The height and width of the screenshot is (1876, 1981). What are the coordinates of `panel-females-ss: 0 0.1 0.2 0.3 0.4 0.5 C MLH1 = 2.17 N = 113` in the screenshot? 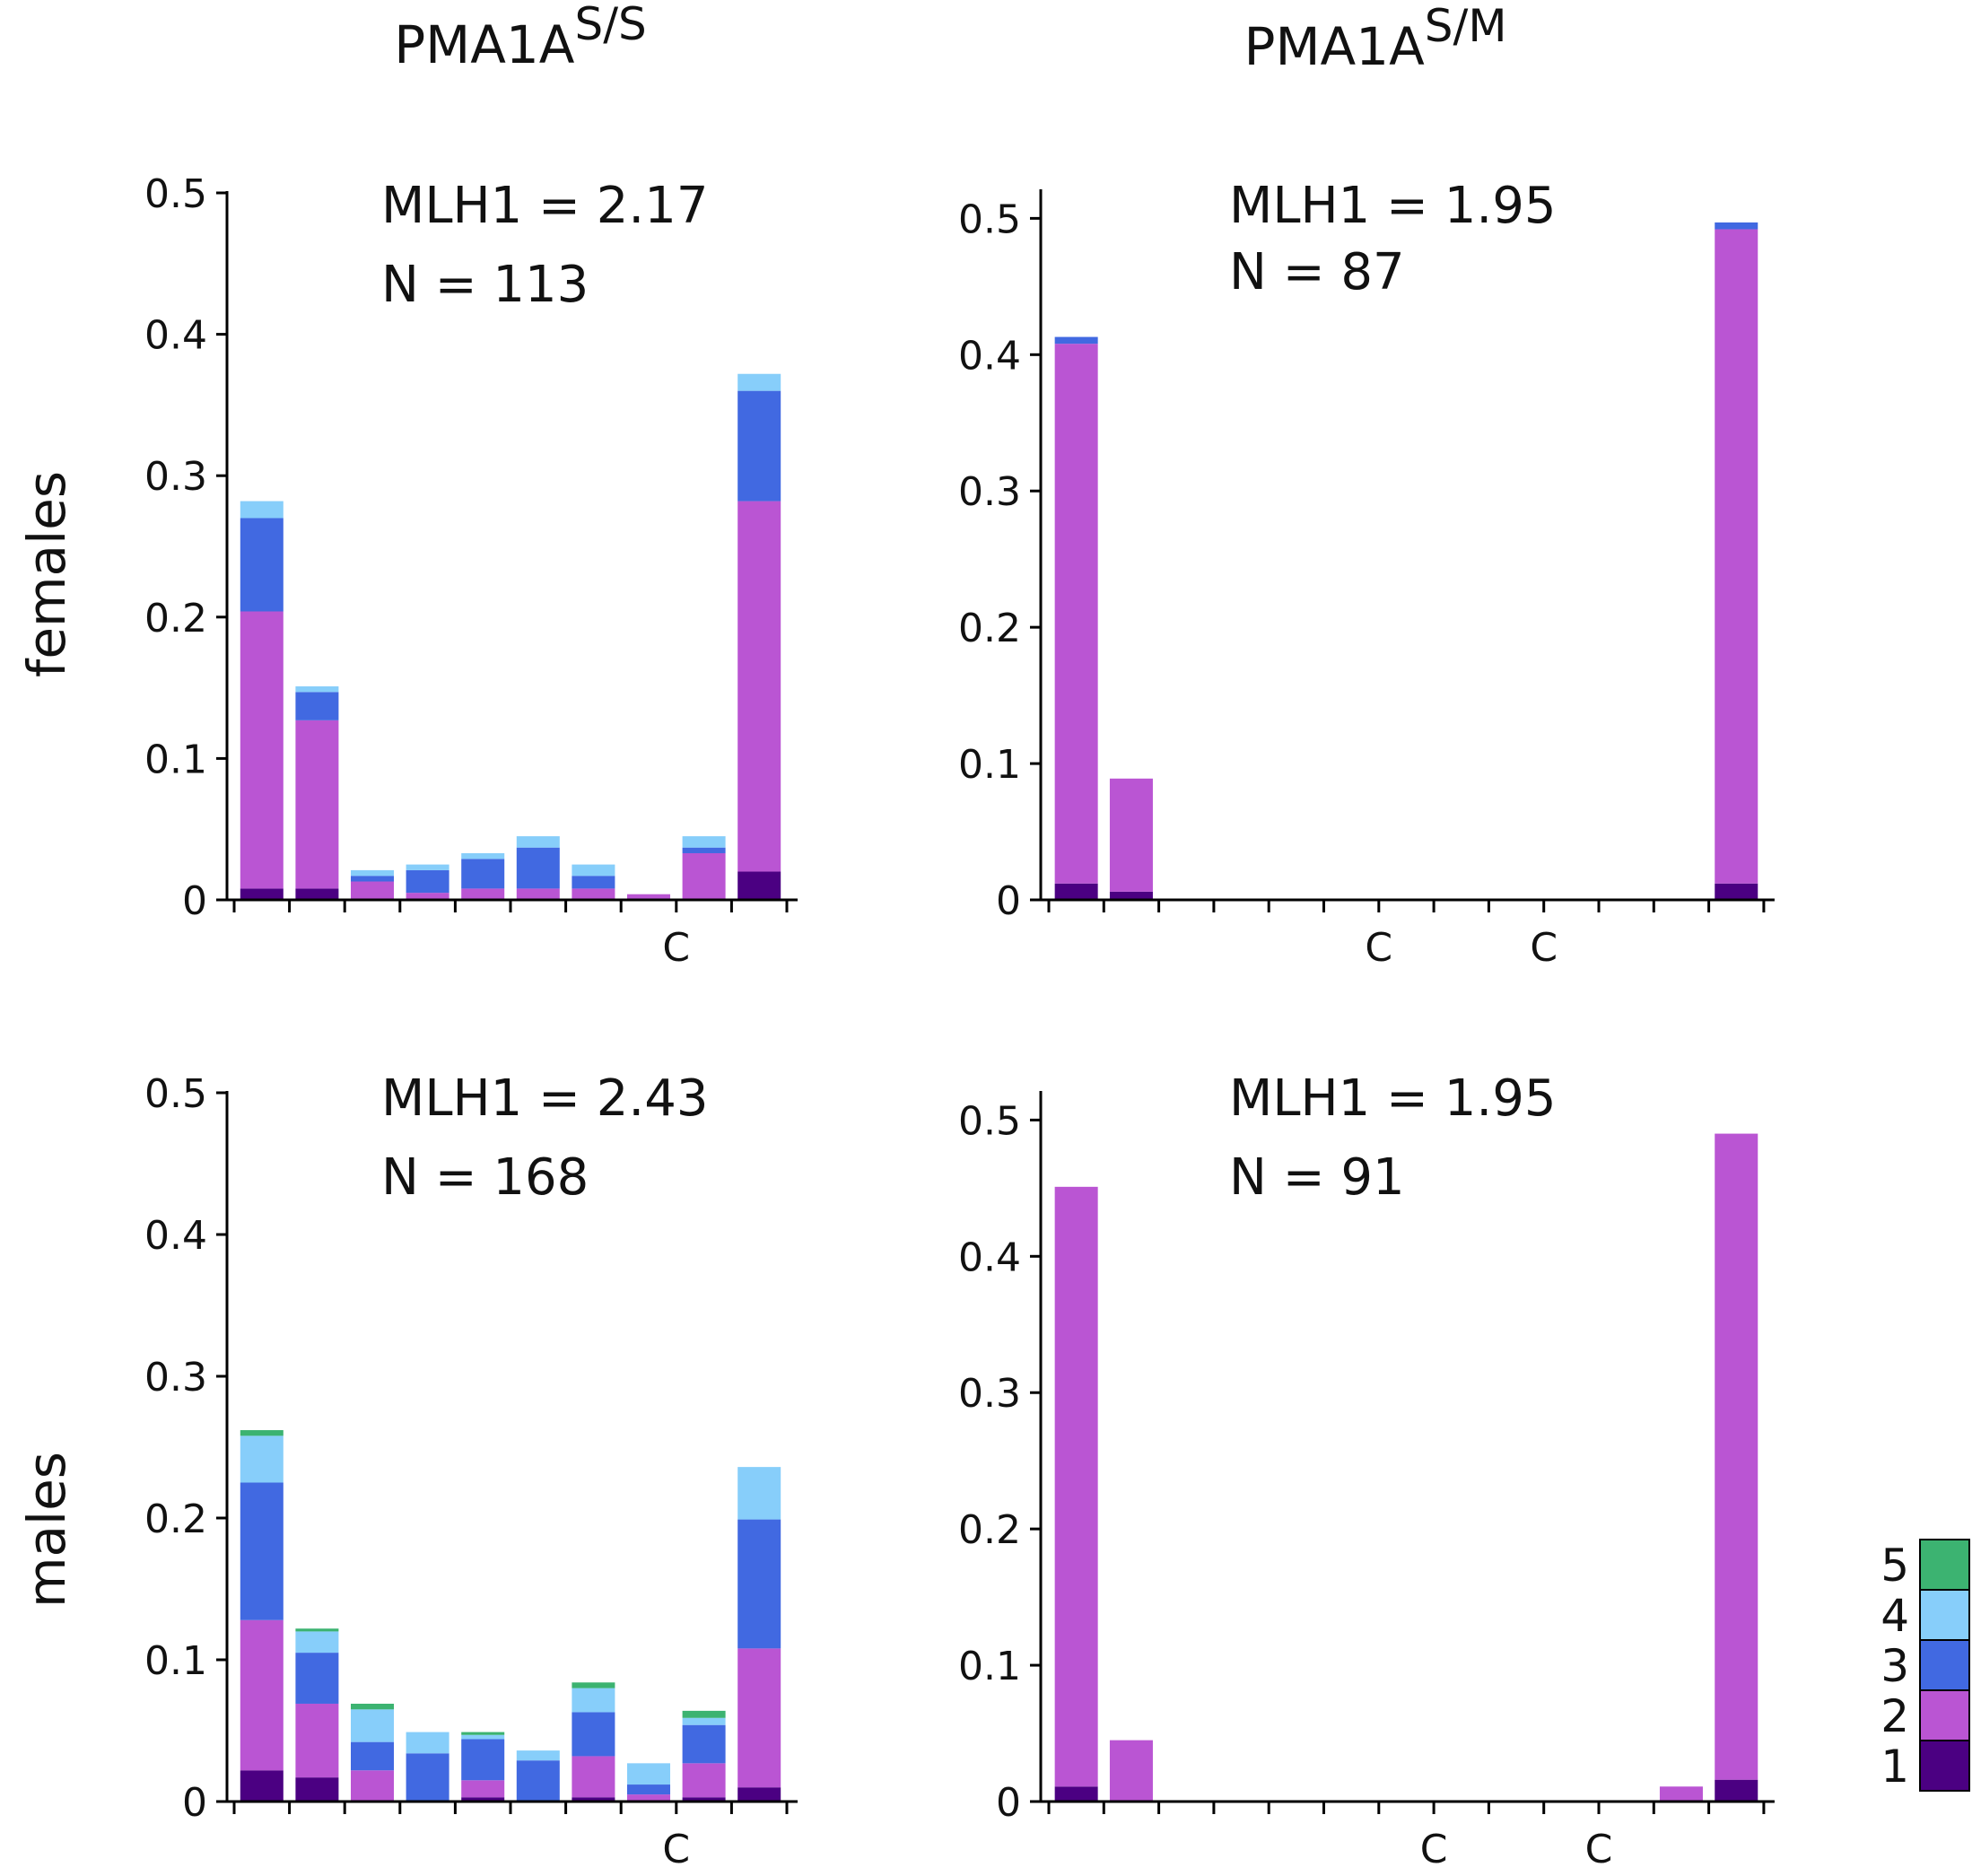 It's located at (471, 571).